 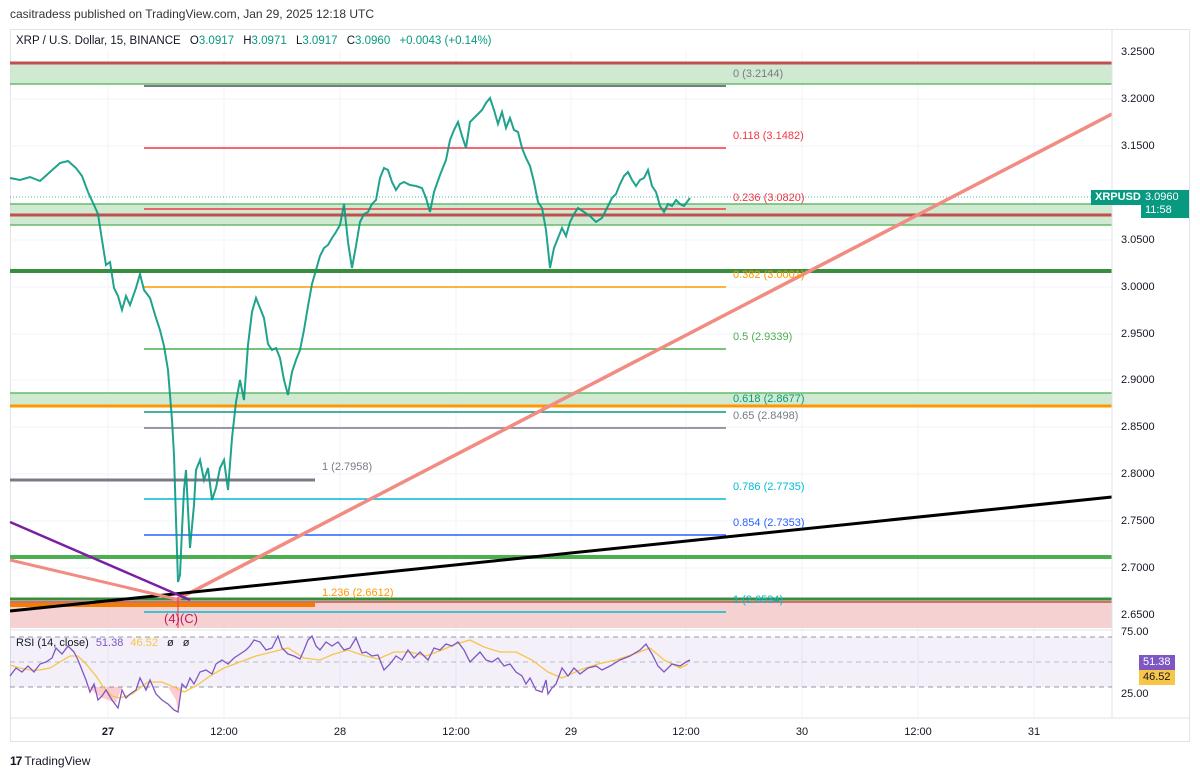 What do you see at coordinates (445, 41) in the screenshot?
I see `change-value: +0.0043 (+0.14%)` at bounding box center [445, 41].